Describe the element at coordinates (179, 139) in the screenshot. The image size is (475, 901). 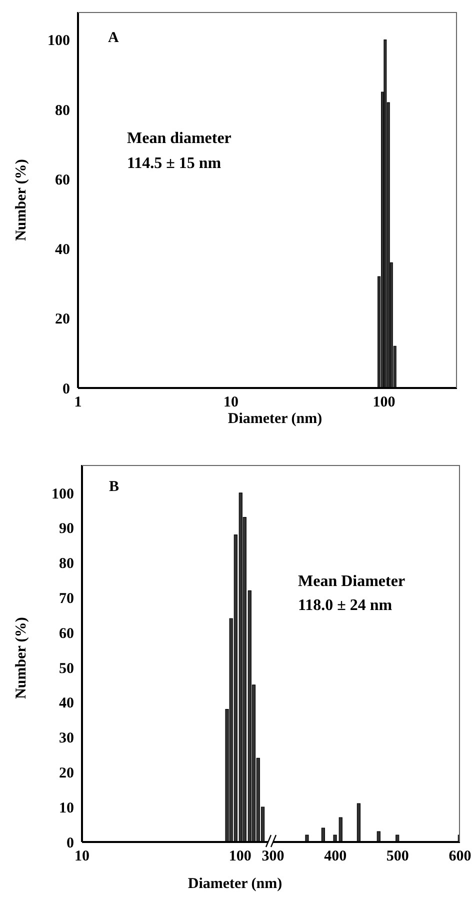
I see `annotation: Mean diameter` at that location.